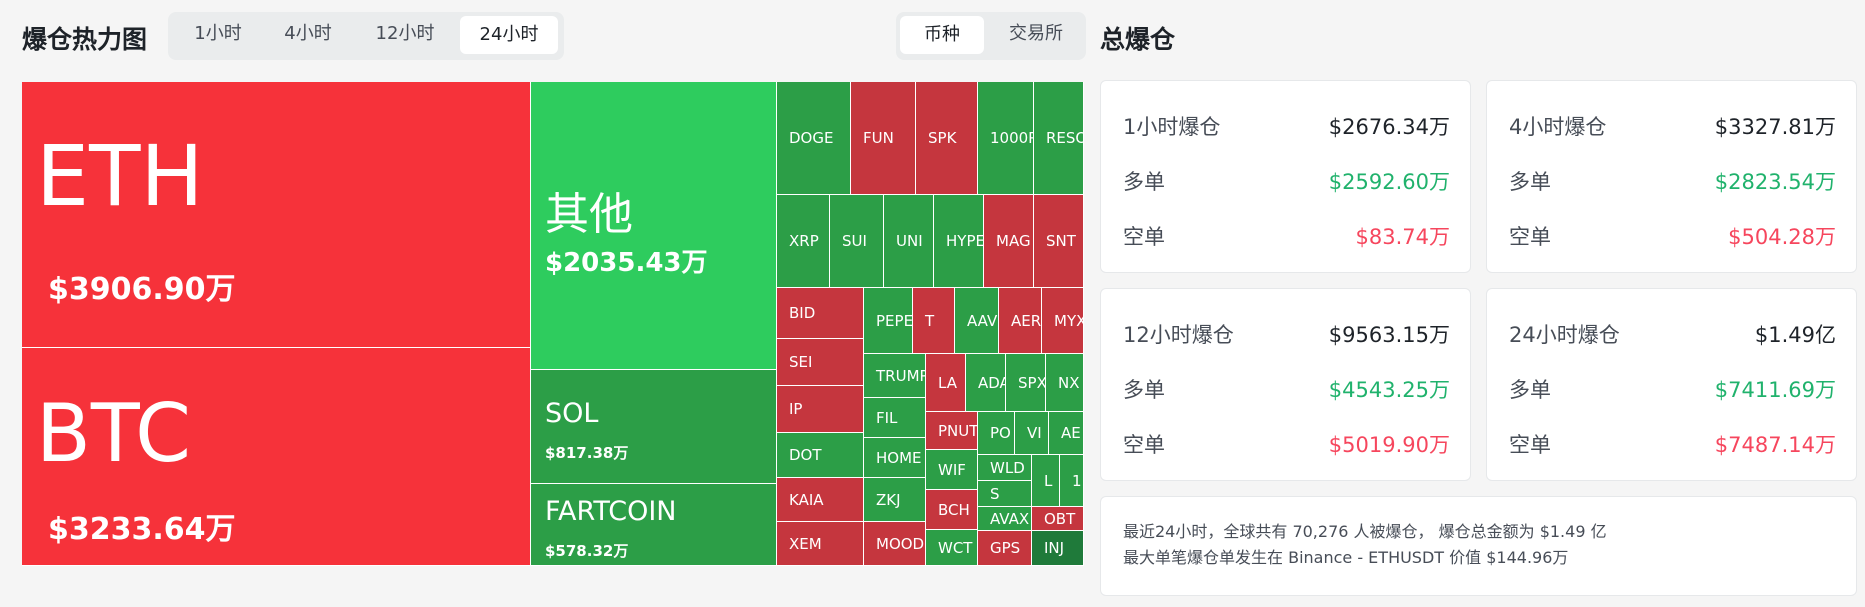 The width and height of the screenshot is (1865, 607). Describe the element at coordinates (982, 320) in the screenshot. I see `treemap-symbol: AAV` at that location.